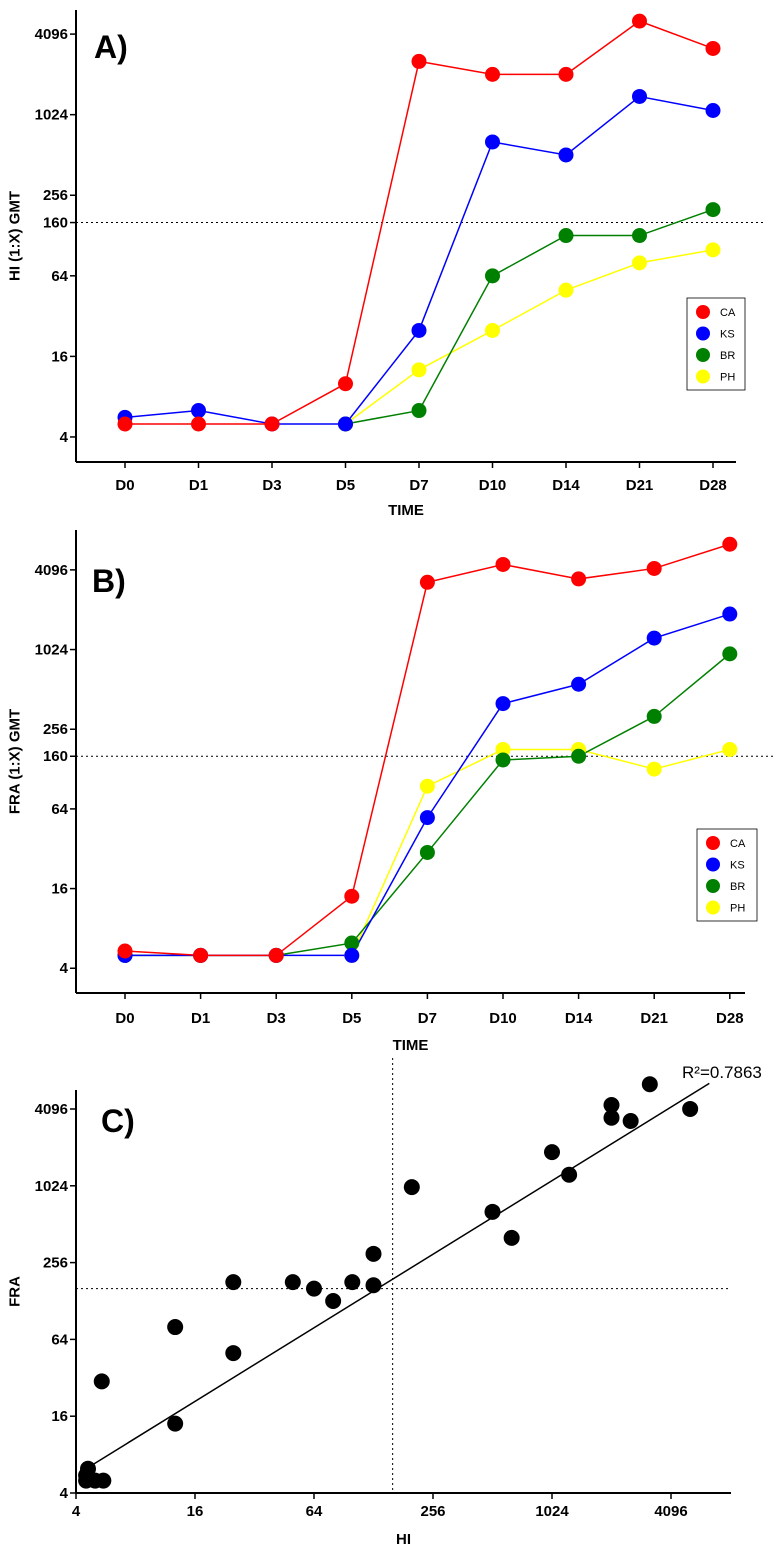 The width and height of the screenshot is (779, 1548). What do you see at coordinates (654, 1018) in the screenshot?
I see `x-tick-label: D21` at bounding box center [654, 1018].